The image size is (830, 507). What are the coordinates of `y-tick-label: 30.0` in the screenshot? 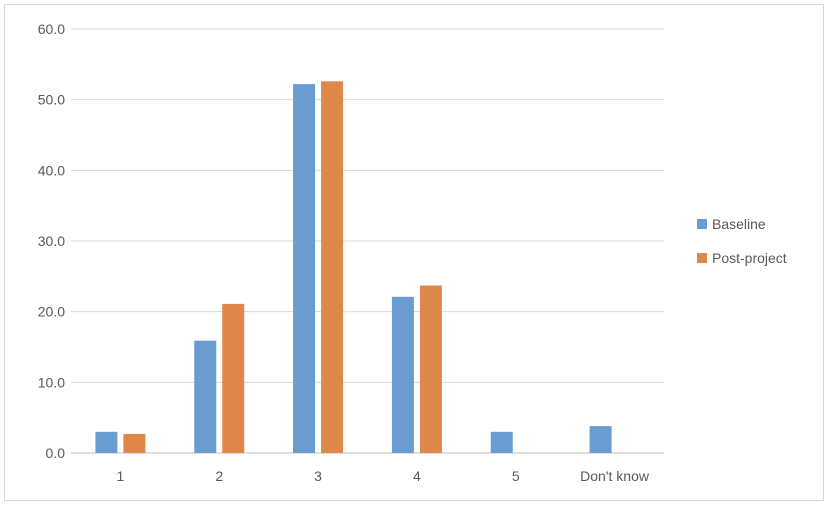 It's located at (51, 241).